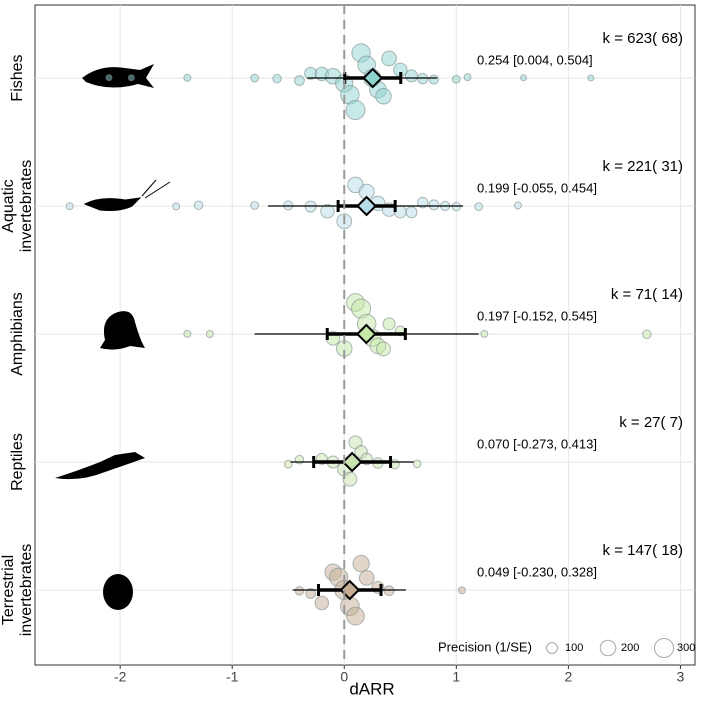 This screenshot has height=706, width=709. What do you see at coordinates (537, 315) in the screenshot?
I see `estimate-label: 0.197 [-0.152, 0.545]` at bounding box center [537, 315].